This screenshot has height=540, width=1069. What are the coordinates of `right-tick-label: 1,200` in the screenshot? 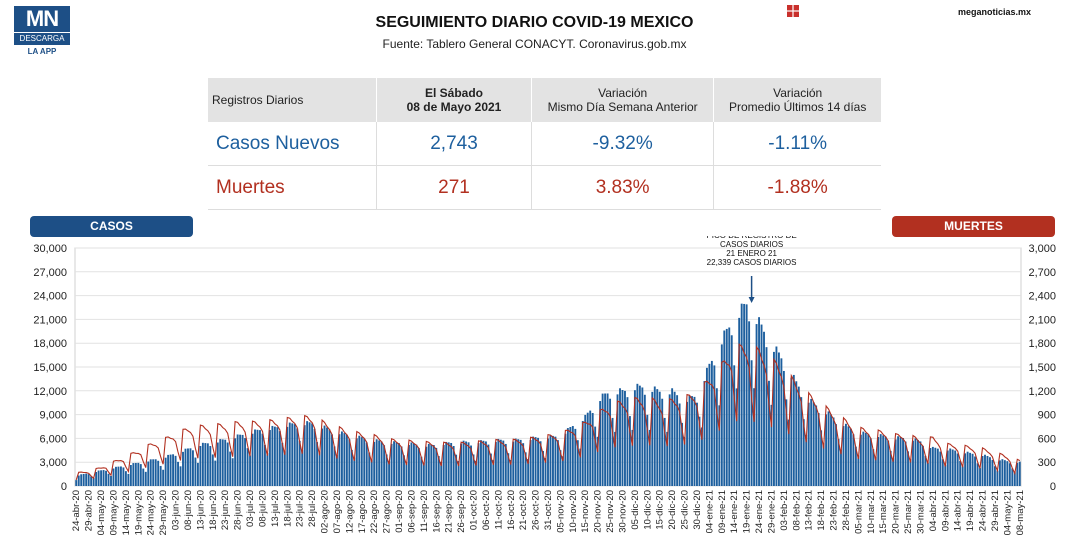 It's located at (1042, 392).